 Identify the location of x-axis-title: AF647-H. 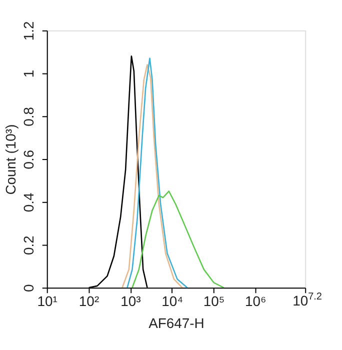
(176, 323).